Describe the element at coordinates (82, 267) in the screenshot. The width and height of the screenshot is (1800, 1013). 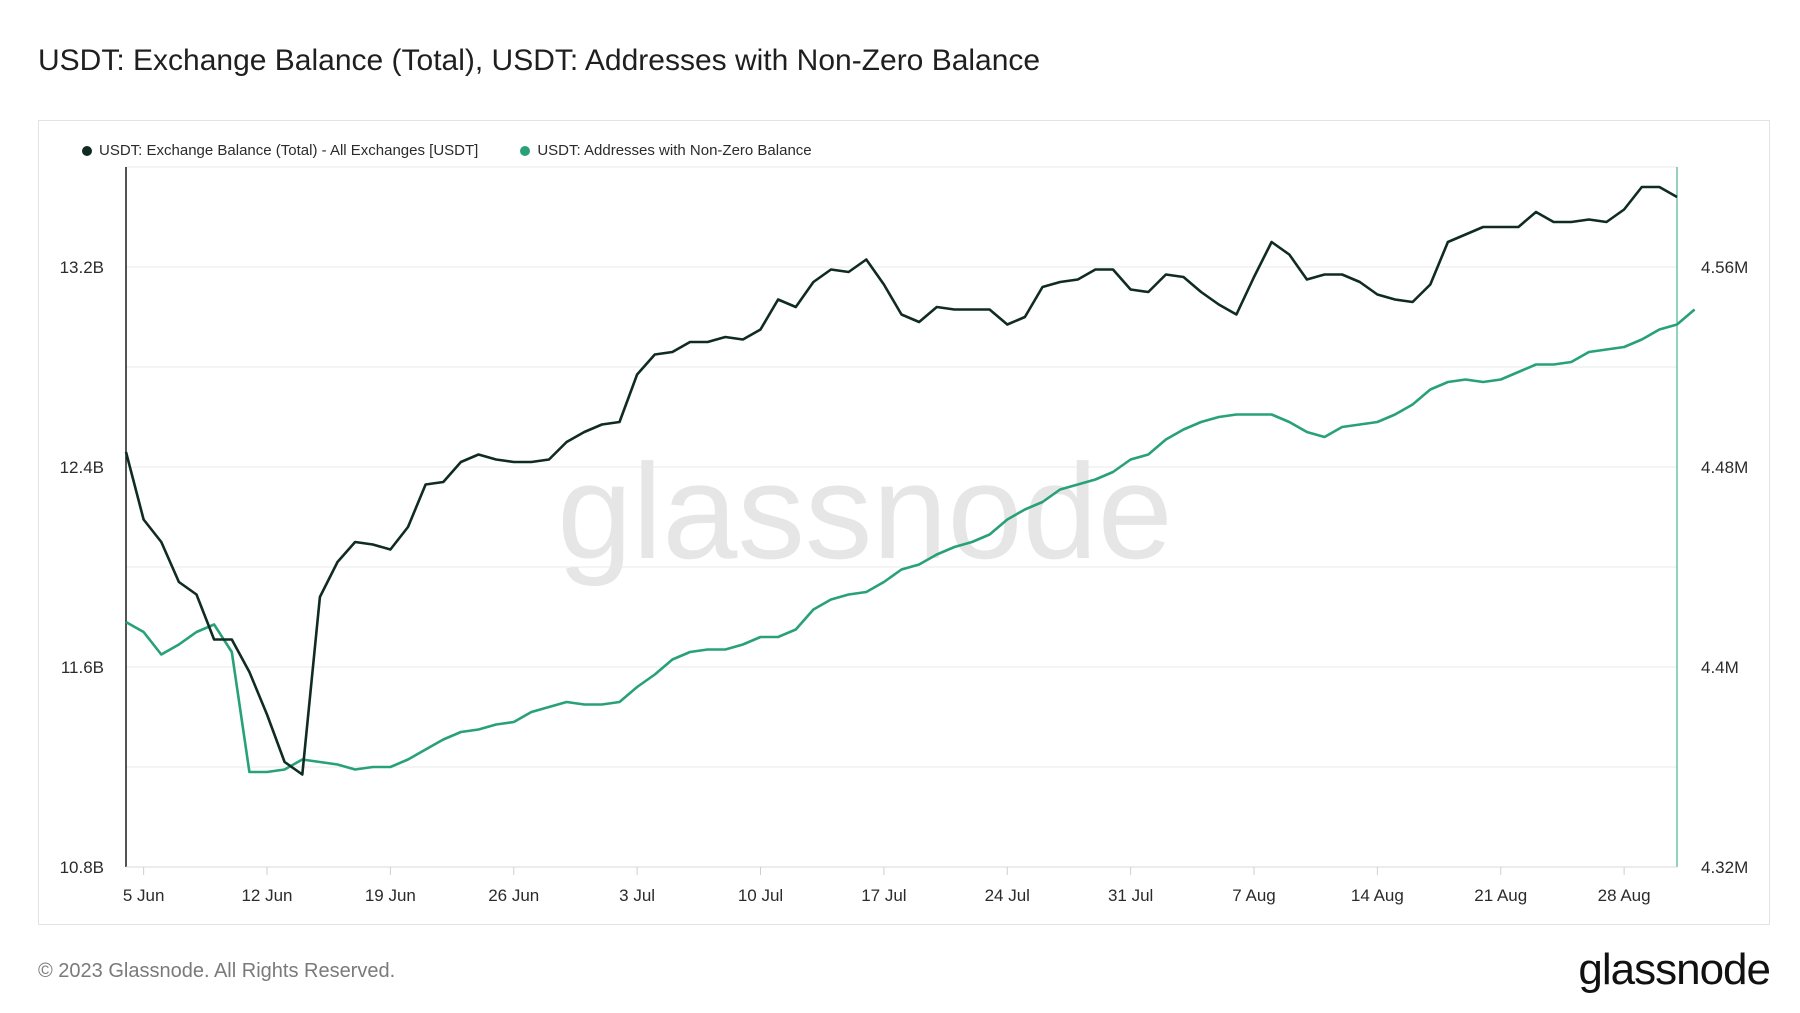
I see `y-left-tick-label: 13.2B` at that location.